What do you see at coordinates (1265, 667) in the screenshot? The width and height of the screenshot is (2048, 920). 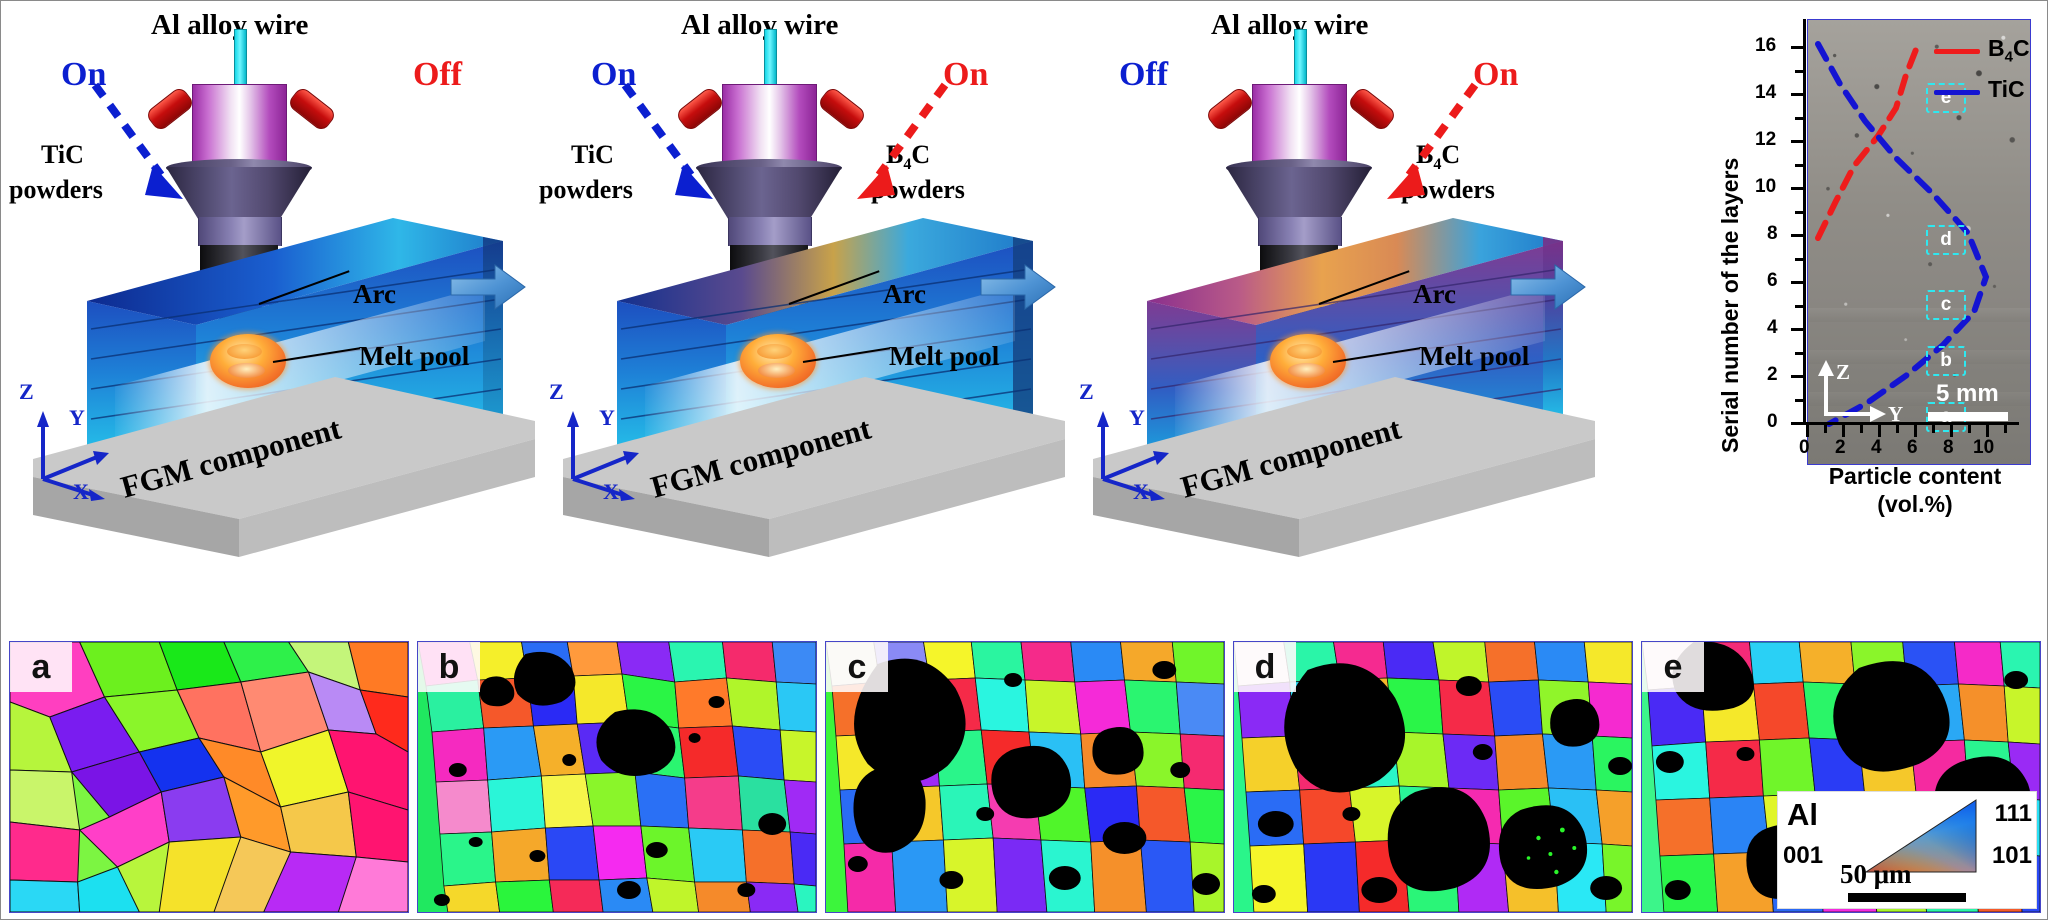 I see `ebsd-label-d: d` at bounding box center [1265, 667].